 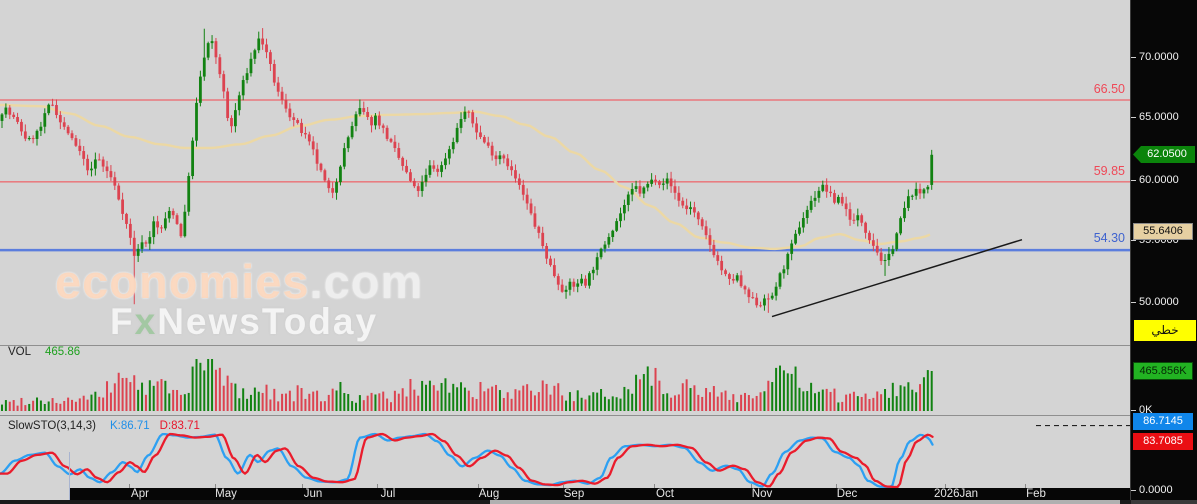 I want to click on month-label-2026Jan: 2026Jan, so click(x=956, y=494).